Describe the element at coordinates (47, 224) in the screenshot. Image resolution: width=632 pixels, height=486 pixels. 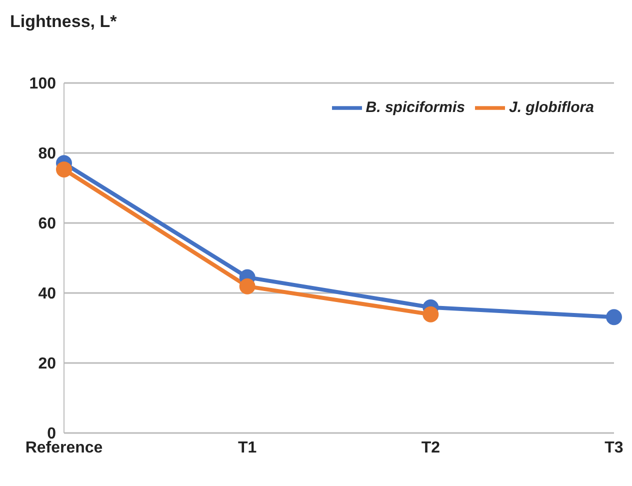
I see `y-tick-label: 60` at that location.